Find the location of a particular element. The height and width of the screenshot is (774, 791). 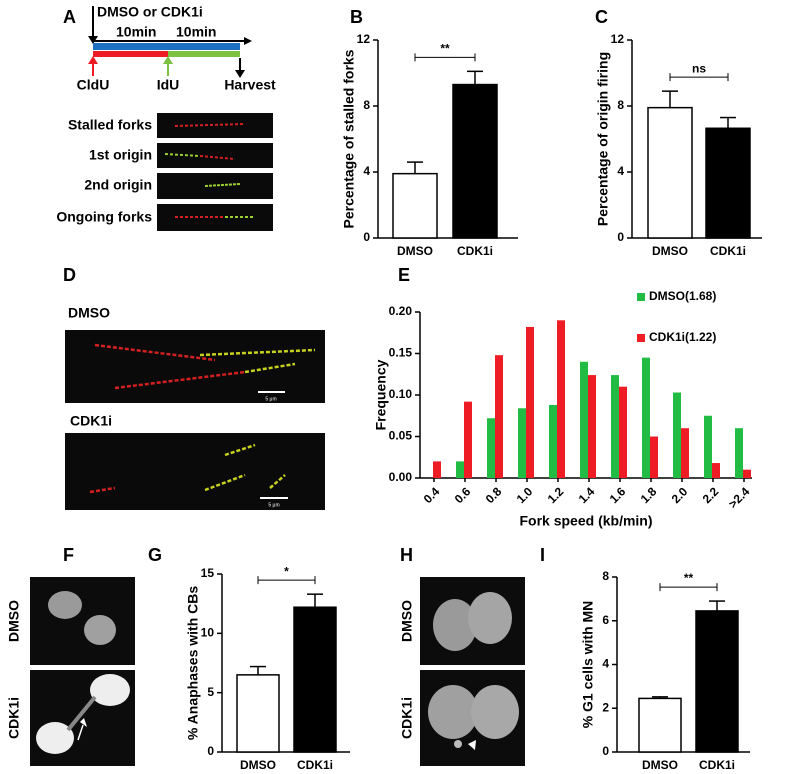

panel-letter: G is located at coordinates (155, 555).